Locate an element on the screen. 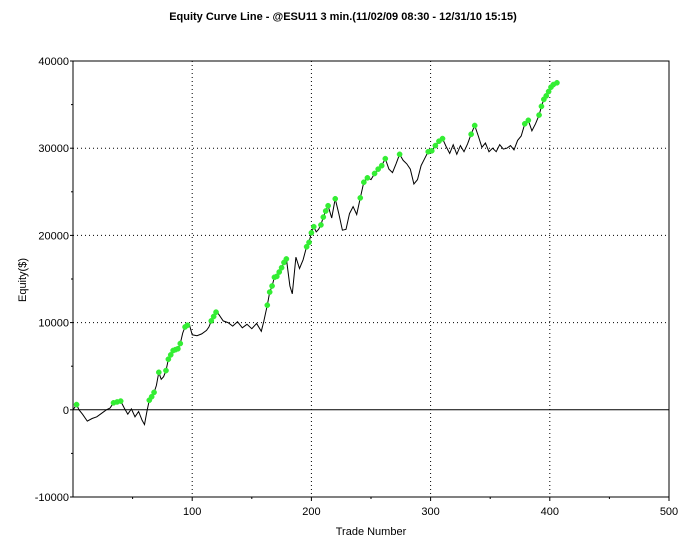 The height and width of the screenshot is (542, 693). x-tick-label: 100 is located at coordinates (192, 512).